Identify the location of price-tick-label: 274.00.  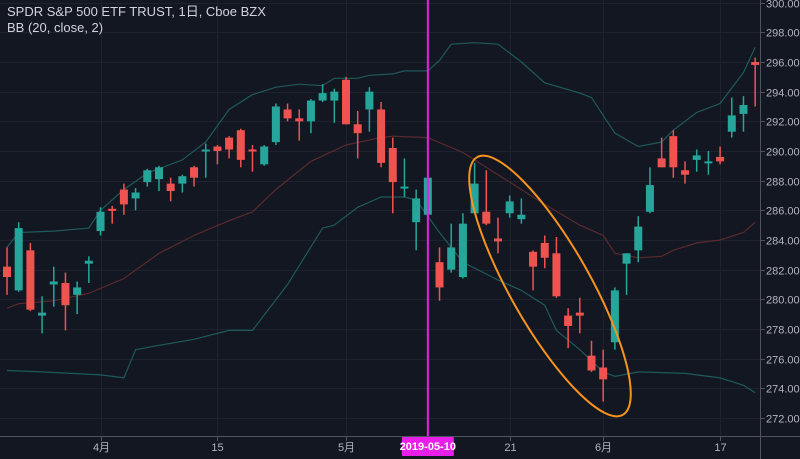
(783, 390).